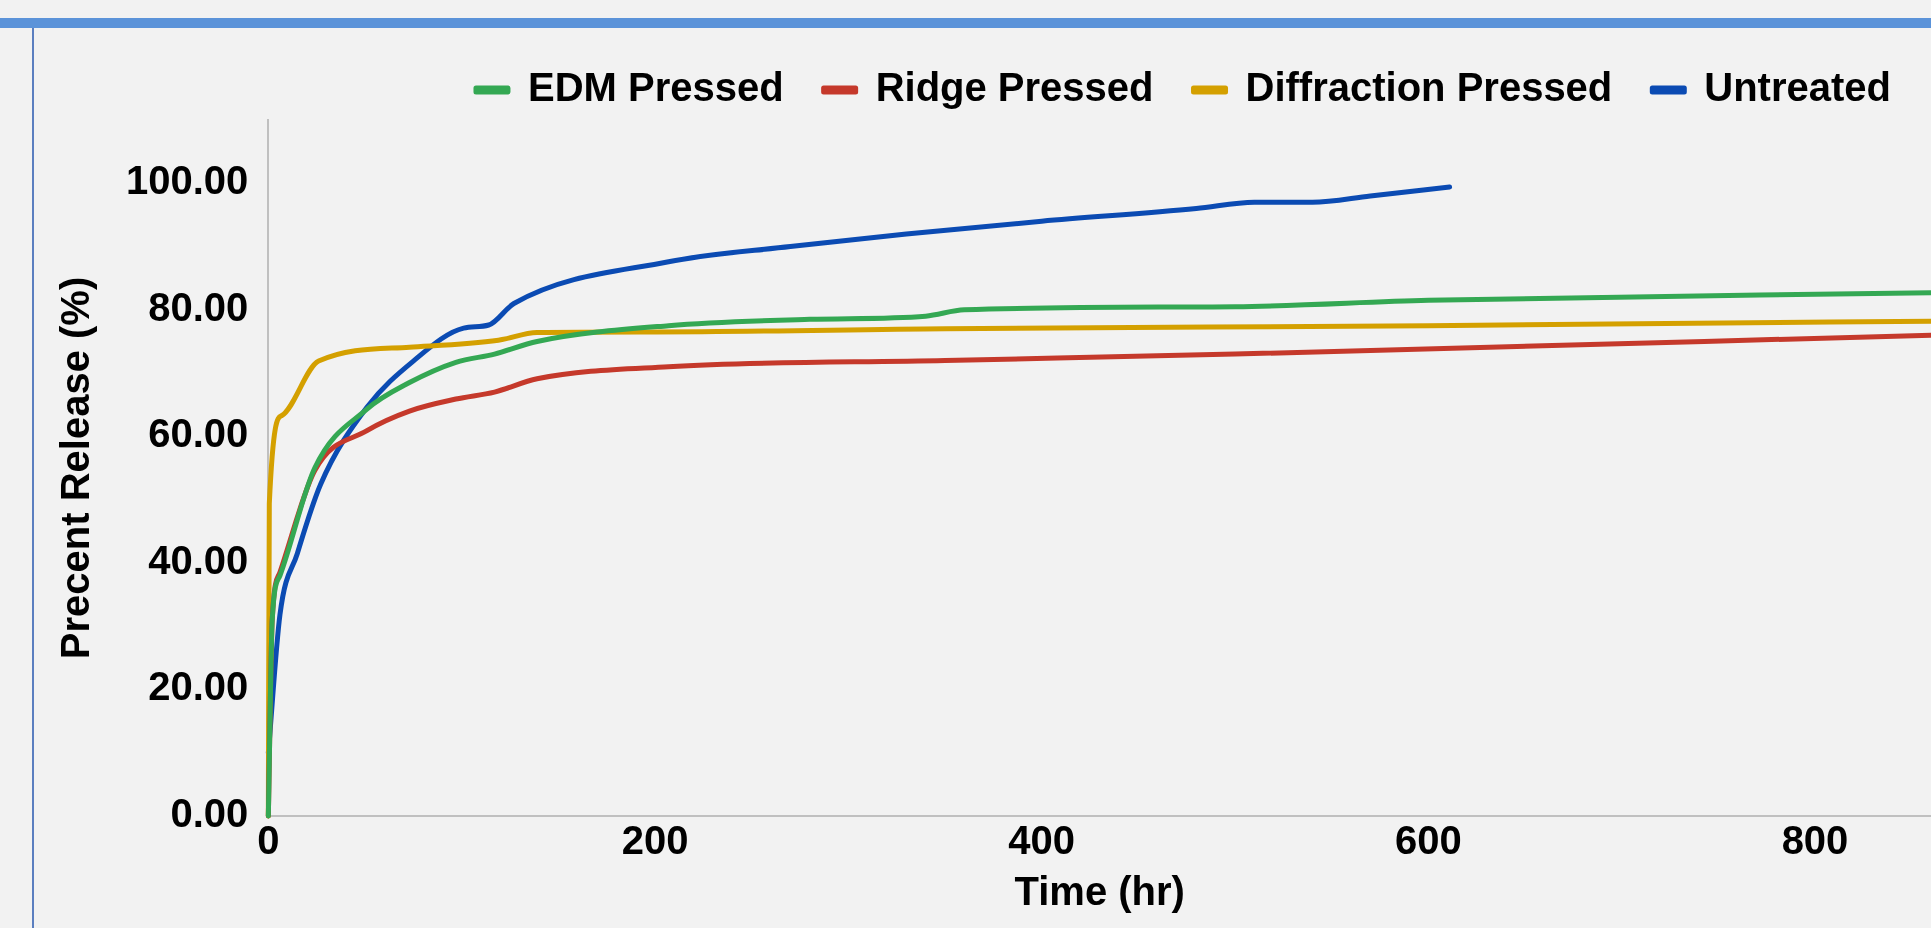  Describe the element at coordinates (187, 180) in the screenshot. I see `y-tick-label: 100.00` at that location.